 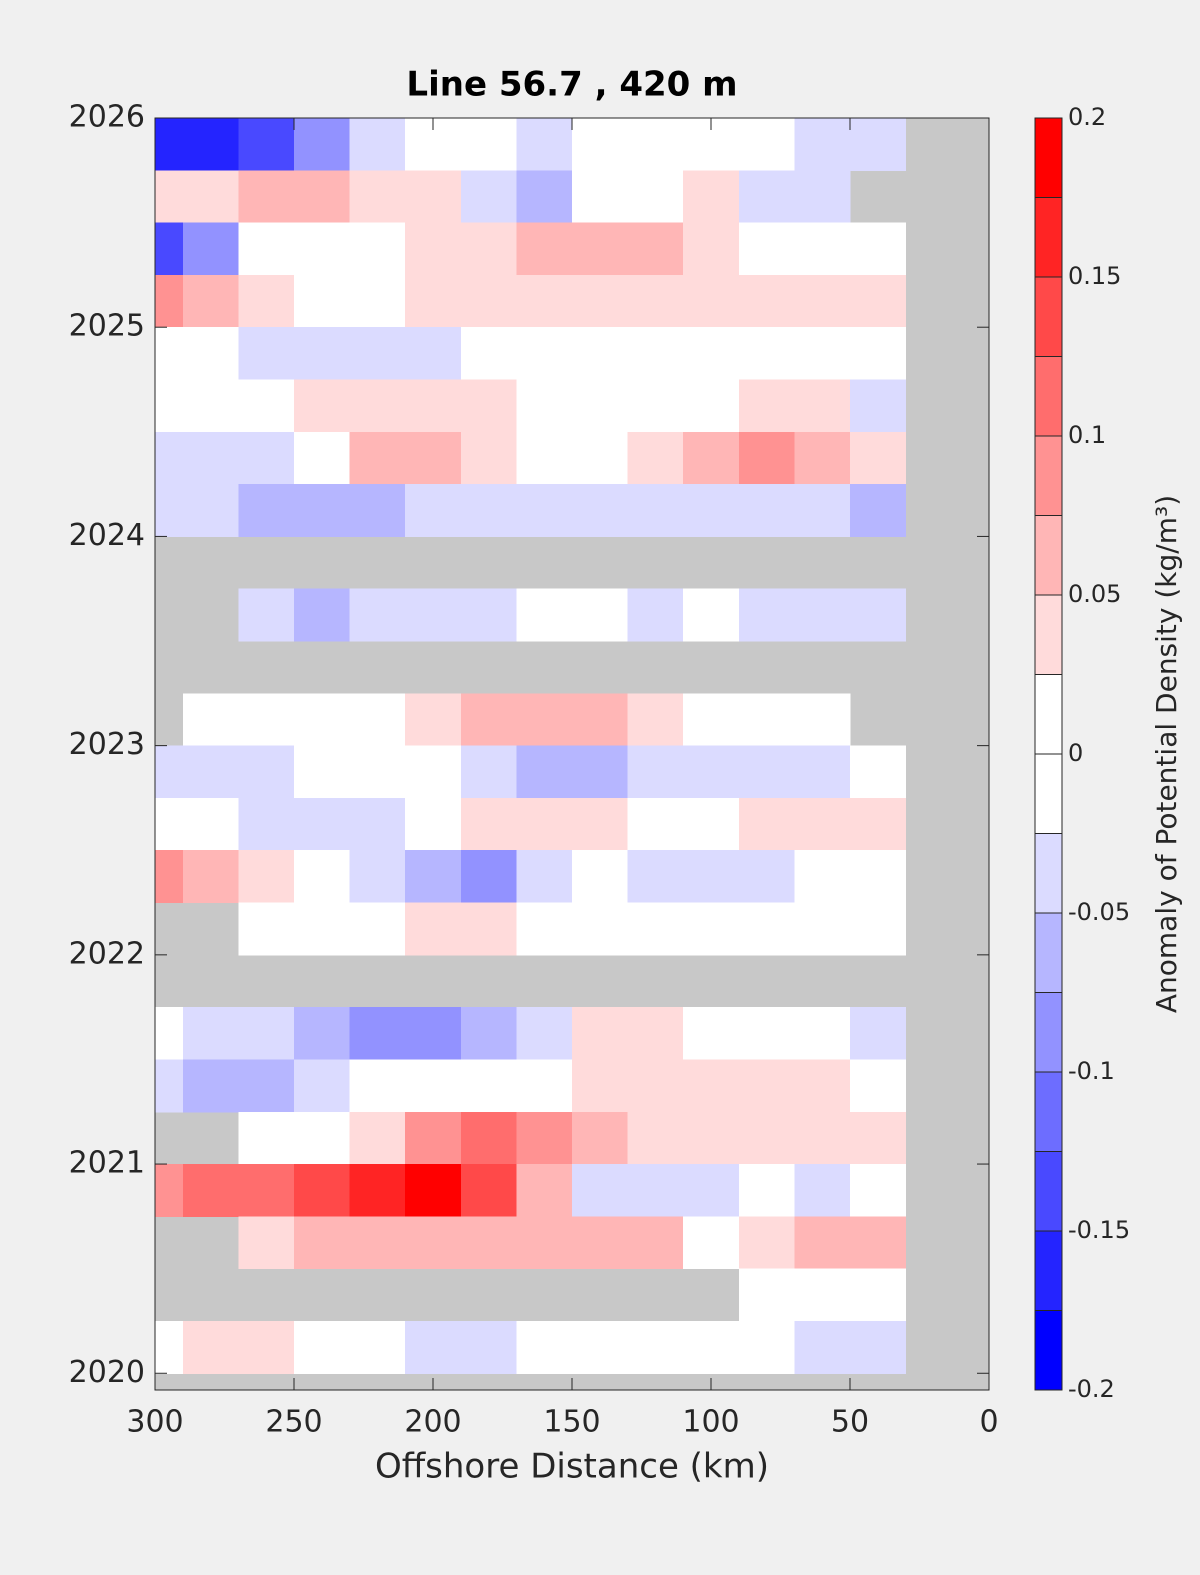 I want to click on x-tick-label: 300, so click(x=154, y=1422).